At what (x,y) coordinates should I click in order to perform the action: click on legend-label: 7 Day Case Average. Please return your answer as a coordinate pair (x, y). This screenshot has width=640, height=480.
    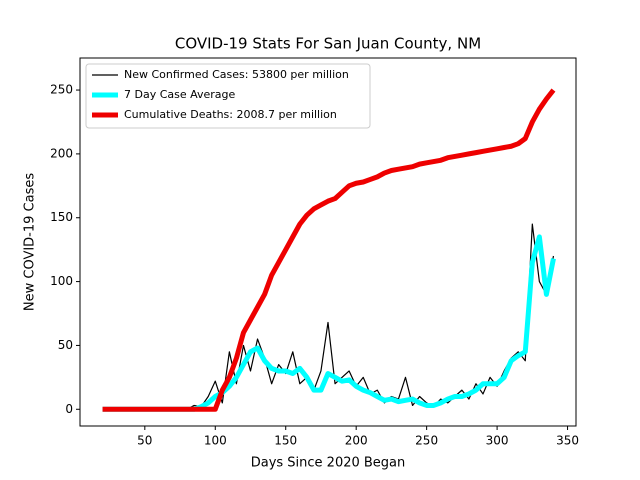
    Looking at the image, I should click on (180, 94).